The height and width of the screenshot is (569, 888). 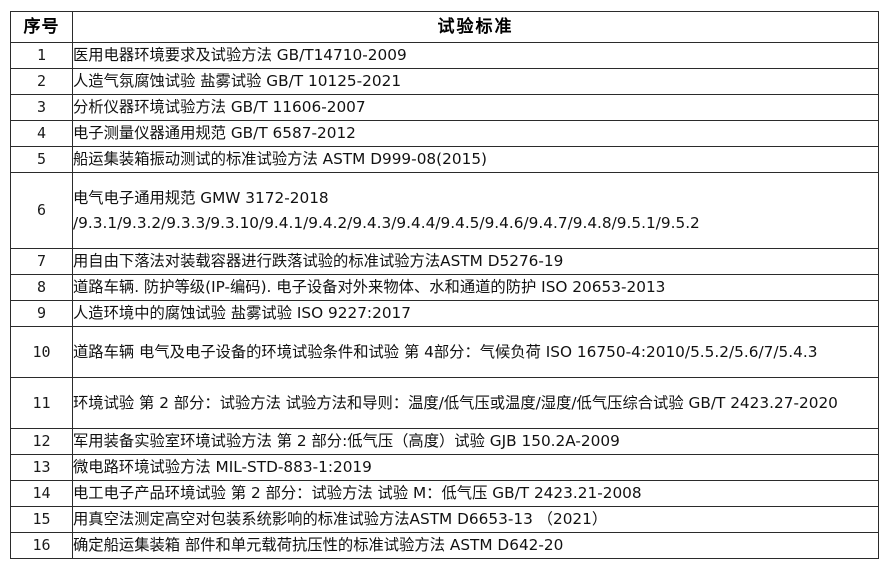 I want to click on standard-name-cell: 医用电器环境要求及试验方法 GB/T14710-2009, so click(x=475, y=55).